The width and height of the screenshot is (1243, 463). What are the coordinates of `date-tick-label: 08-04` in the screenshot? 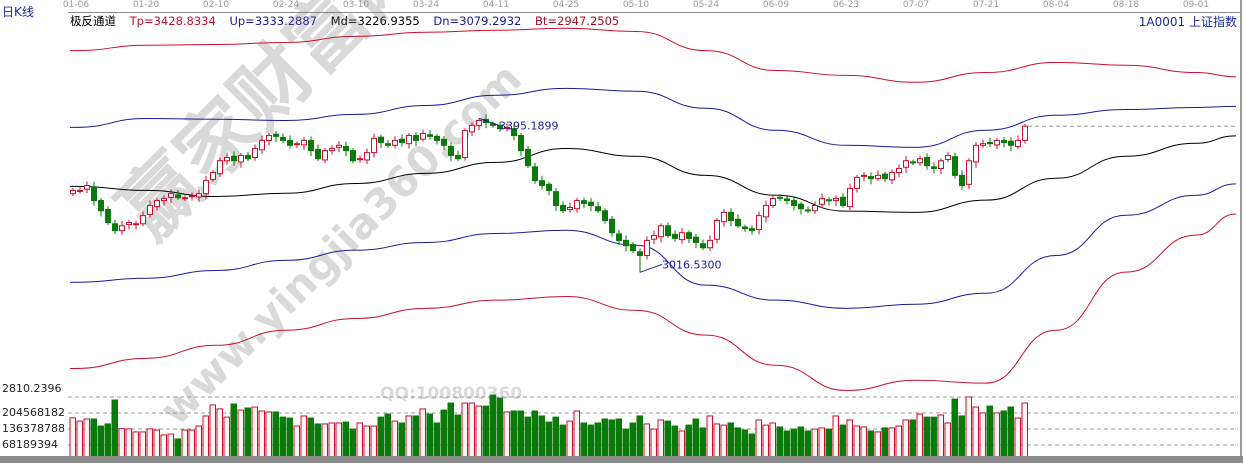 It's located at (1056, 5).